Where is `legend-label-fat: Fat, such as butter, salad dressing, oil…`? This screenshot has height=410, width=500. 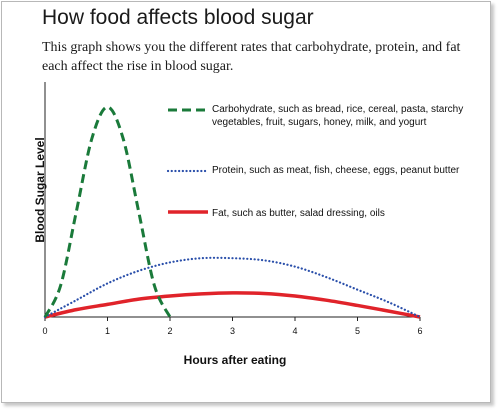
legend-label-fat: Fat, such as butter, salad dressing, oil… is located at coordinates (298, 213).